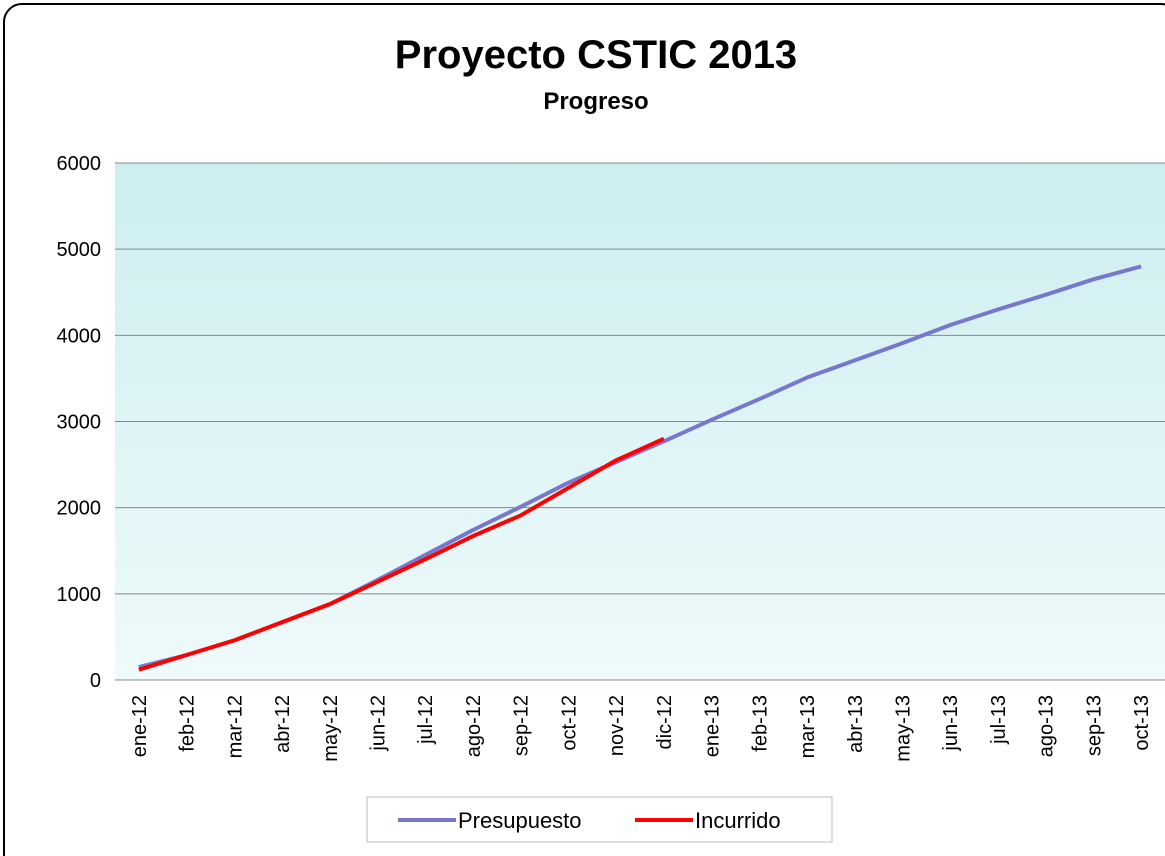 The image size is (1165, 856). What do you see at coordinates (999, 720) in the screenshot?
I see `x-tick-label: jul-13` at bounding box center [999, 720].